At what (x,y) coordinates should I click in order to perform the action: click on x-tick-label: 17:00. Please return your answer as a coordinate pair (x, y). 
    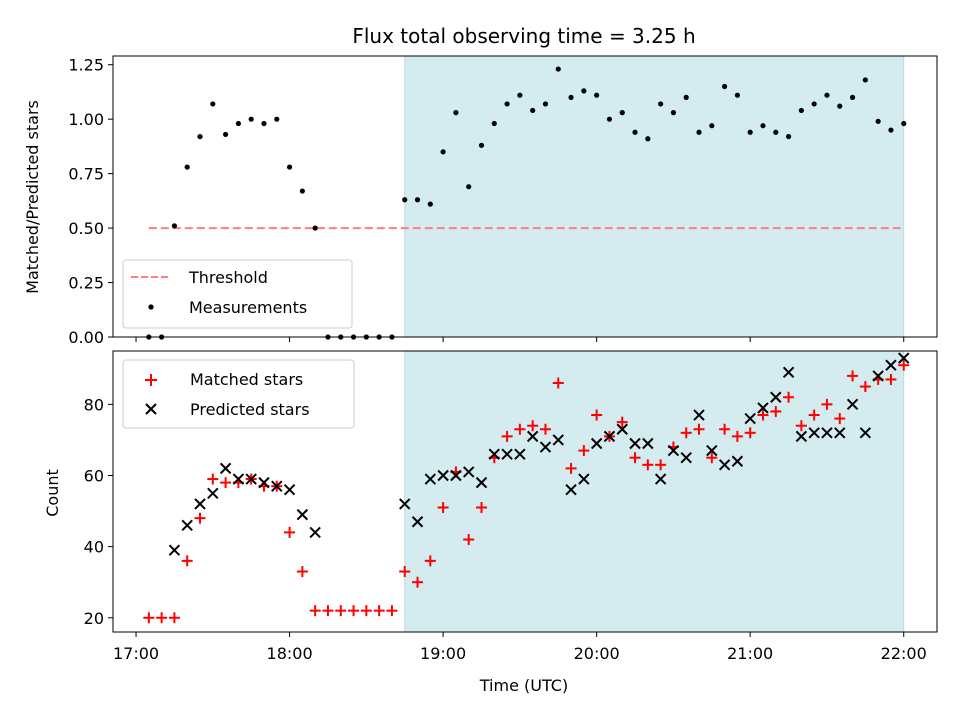
    Looking at the image, I should click on (136, 653).